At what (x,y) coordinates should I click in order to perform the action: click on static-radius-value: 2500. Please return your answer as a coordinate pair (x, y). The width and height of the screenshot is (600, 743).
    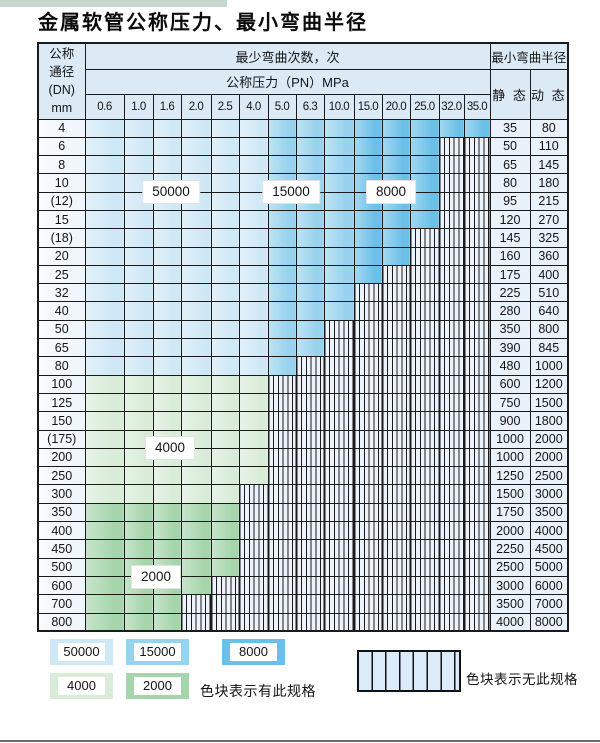
    Looking at the image, I should click on (510, 567).